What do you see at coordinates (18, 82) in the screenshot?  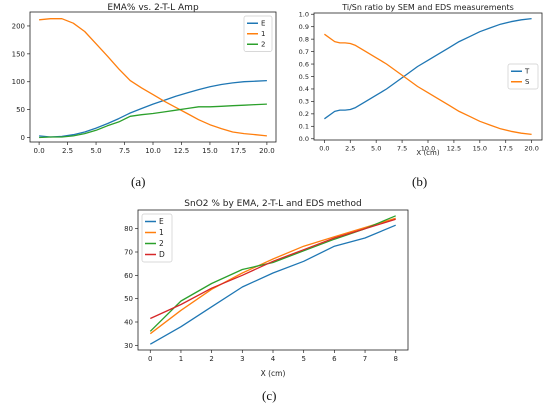 I see `y-tick-label: 100` at bounding box center [18, 82].